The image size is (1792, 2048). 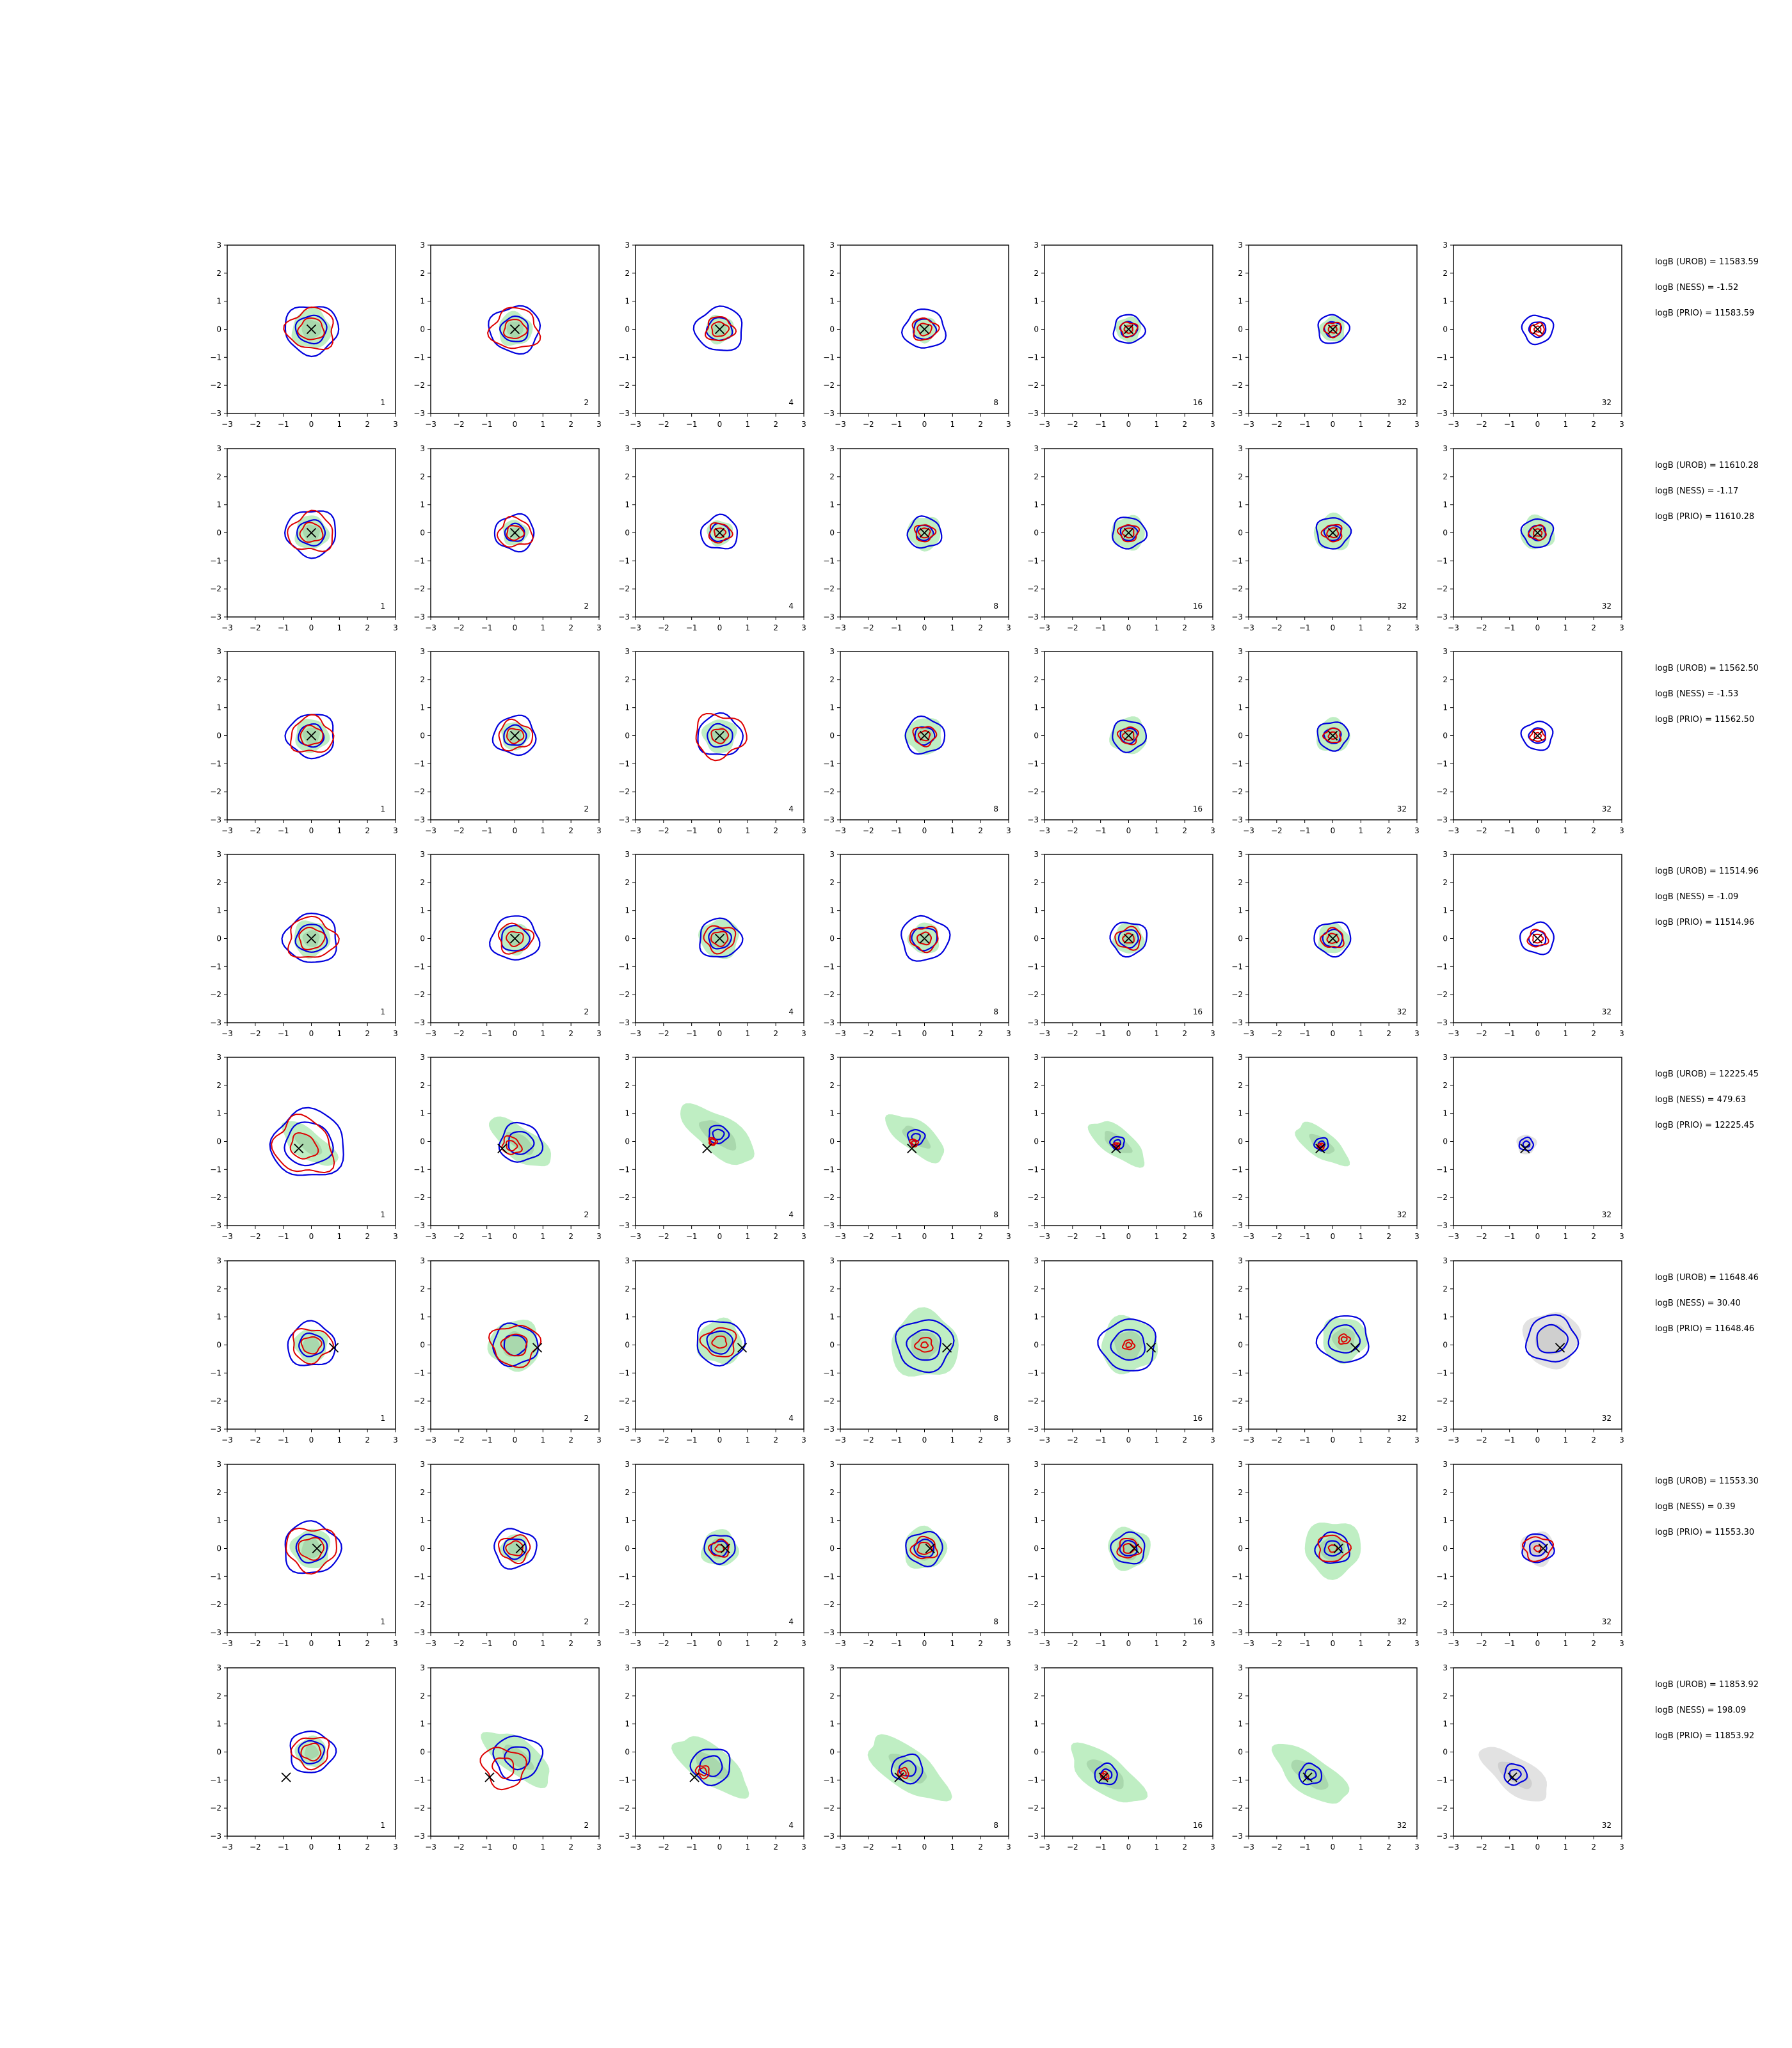 I want to click on panel-label: 32, so click(x=1402, y=808).